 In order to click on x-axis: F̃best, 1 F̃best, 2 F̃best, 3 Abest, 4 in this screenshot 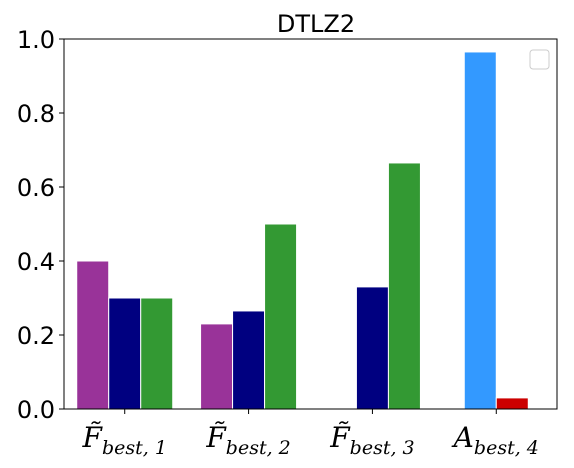, I will do `click(310, 434)`.